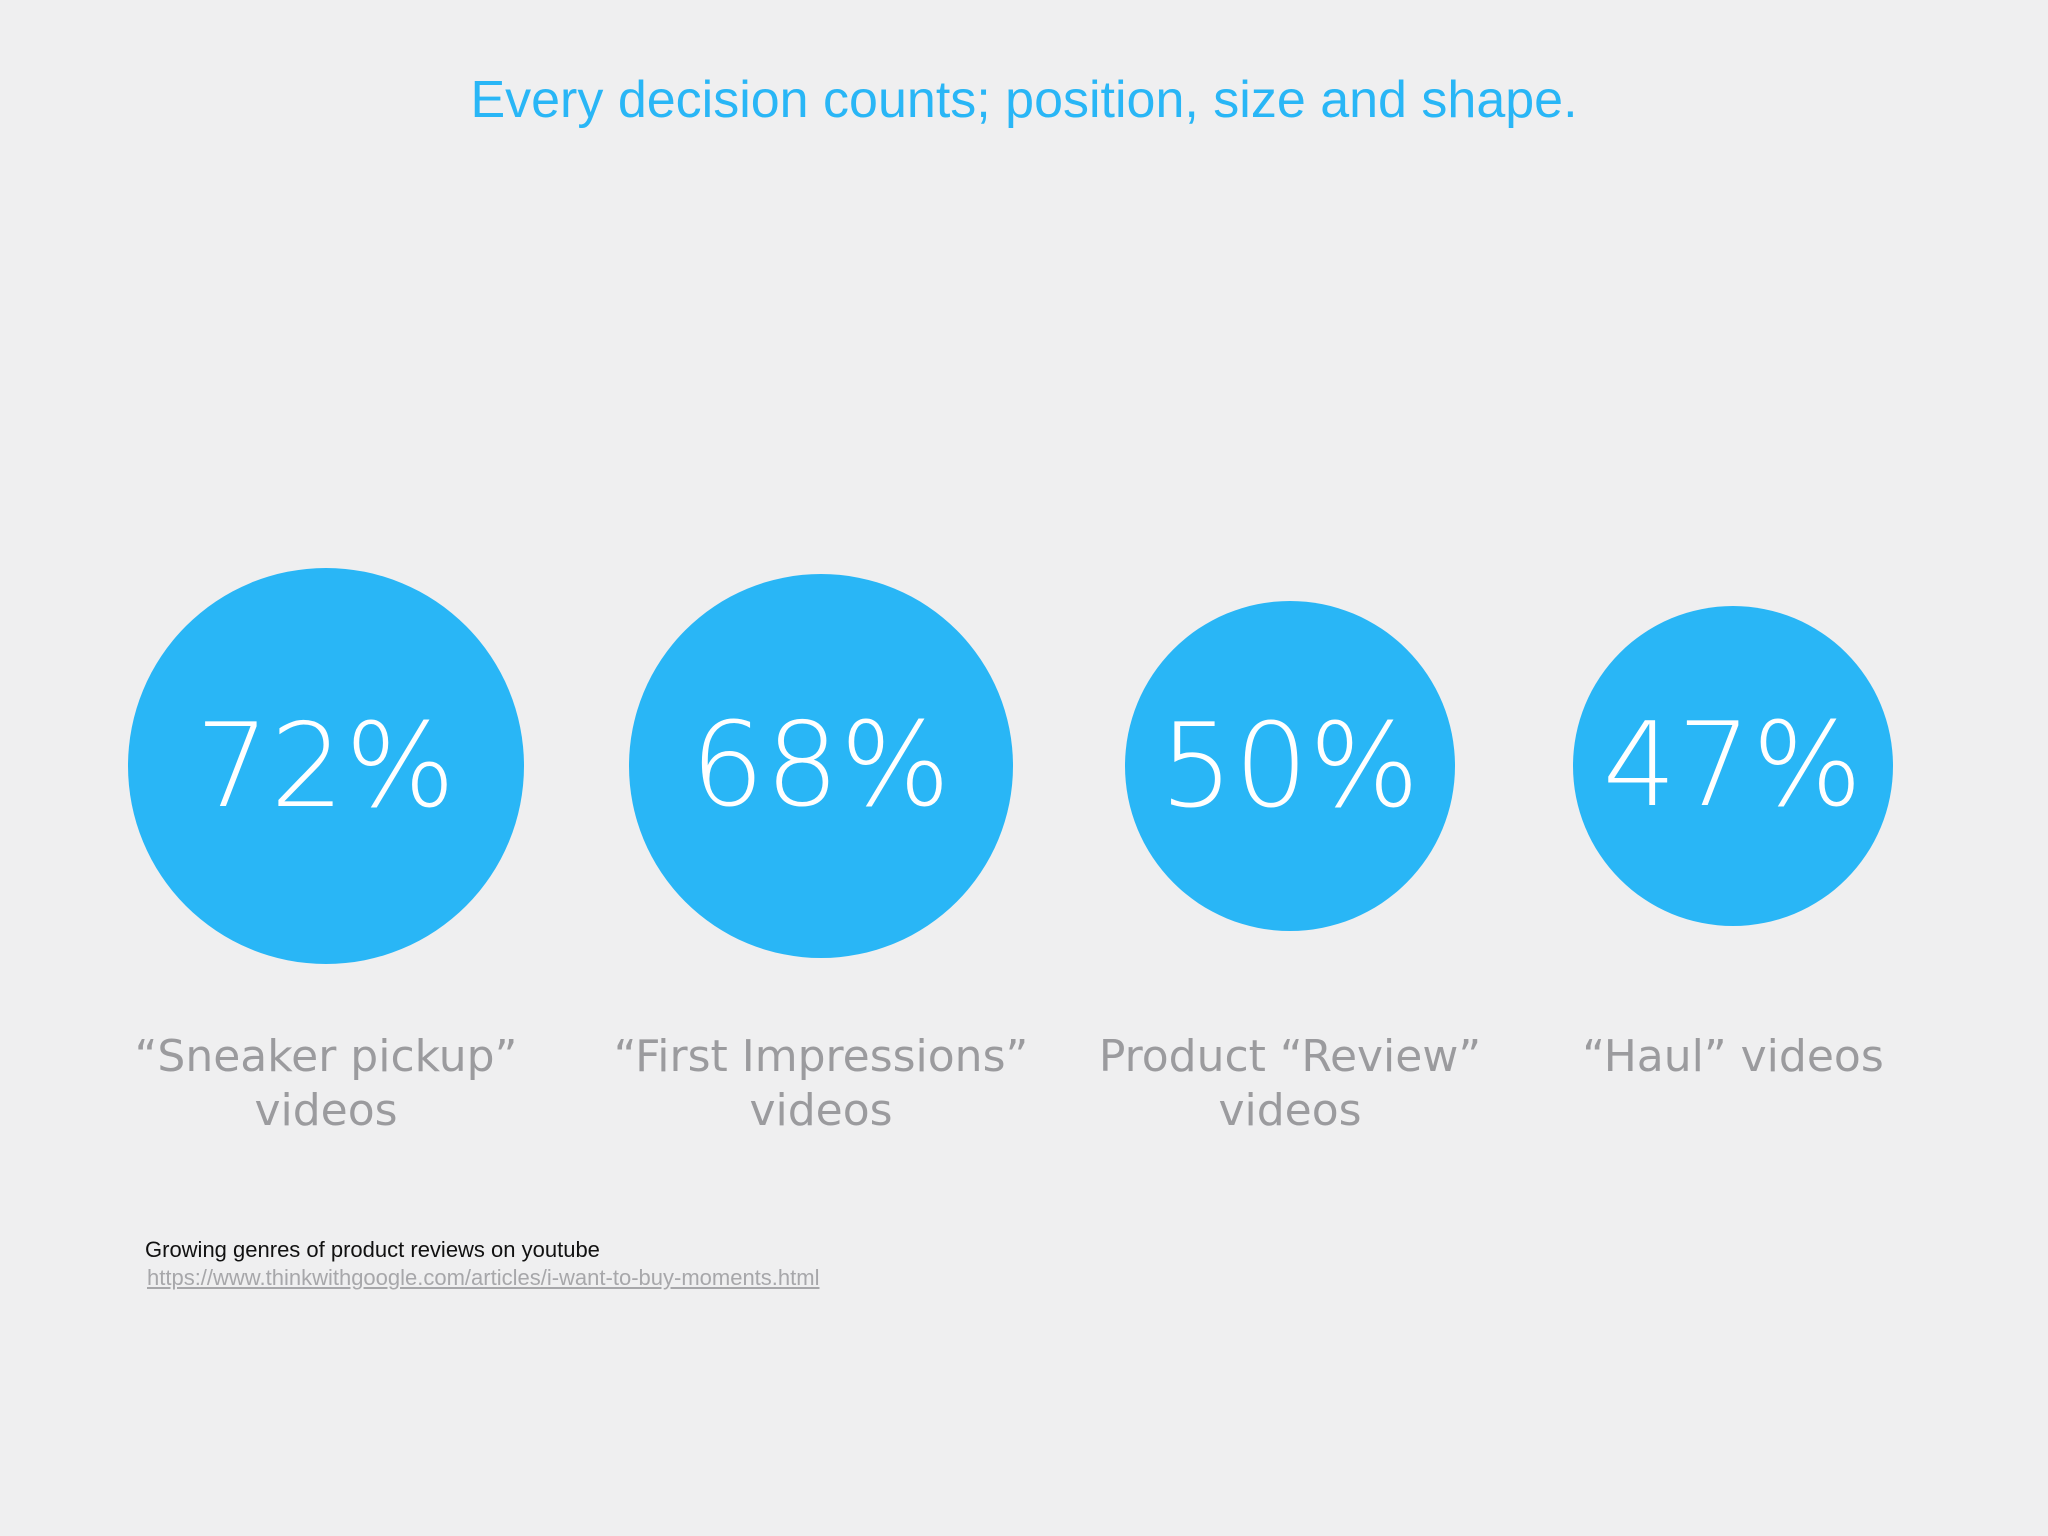  Describe the element at coordinates (821, 1084) in the screenshot. I see `category-label: “First Impressions” videos` at that location.